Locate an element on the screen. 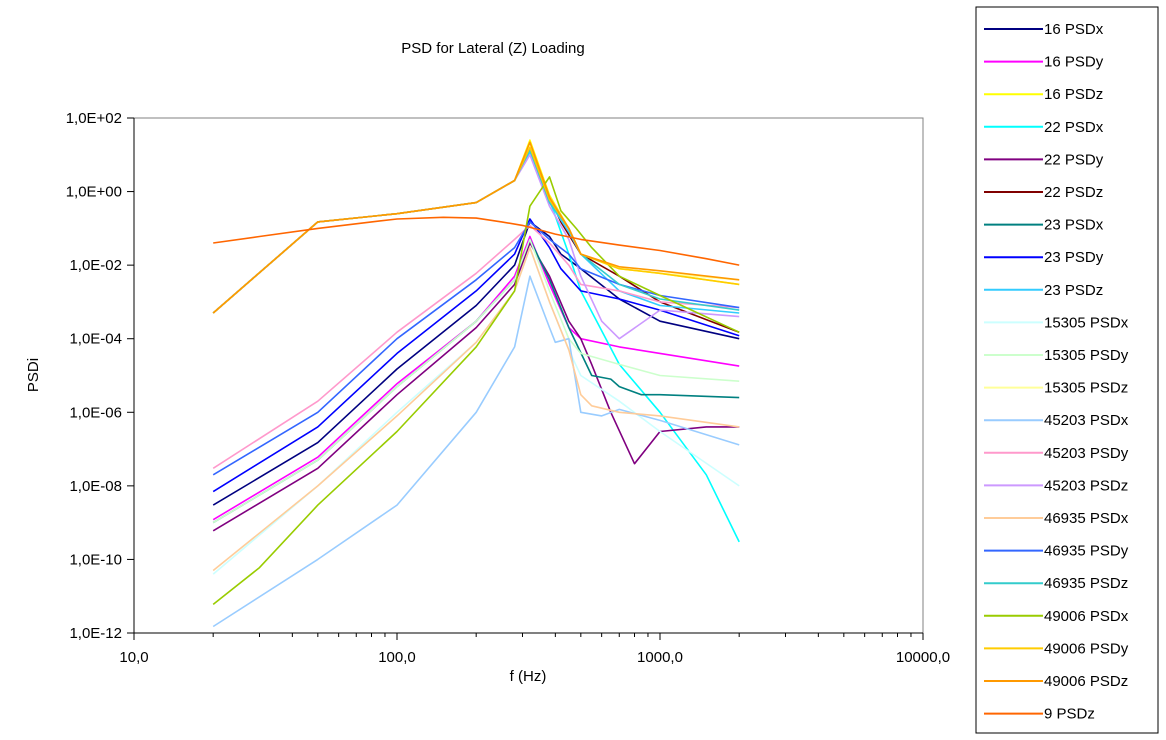  legend-label: 23 PSDx is located at coordinates (1074, 225).